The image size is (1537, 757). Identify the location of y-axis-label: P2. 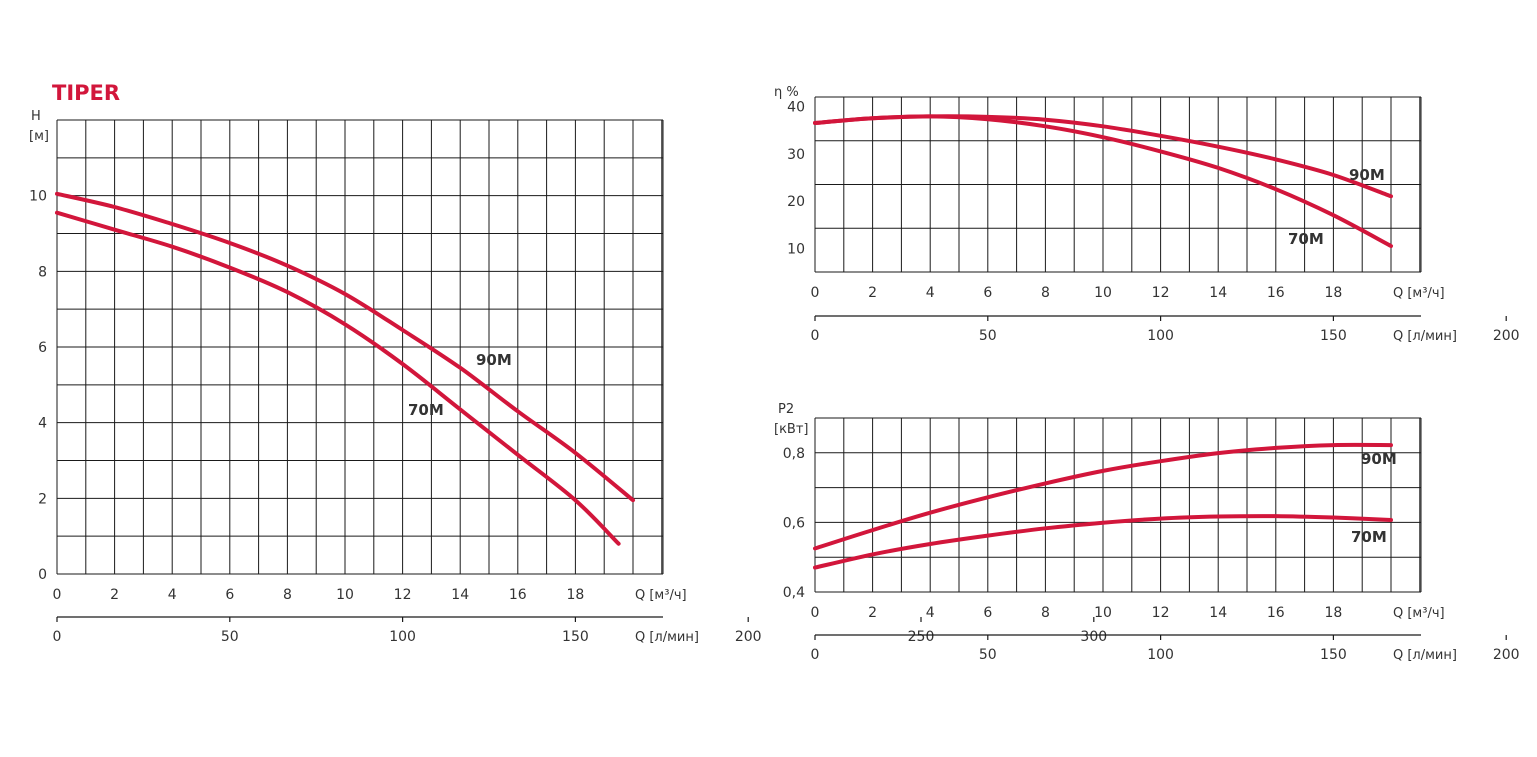
(786, 409).